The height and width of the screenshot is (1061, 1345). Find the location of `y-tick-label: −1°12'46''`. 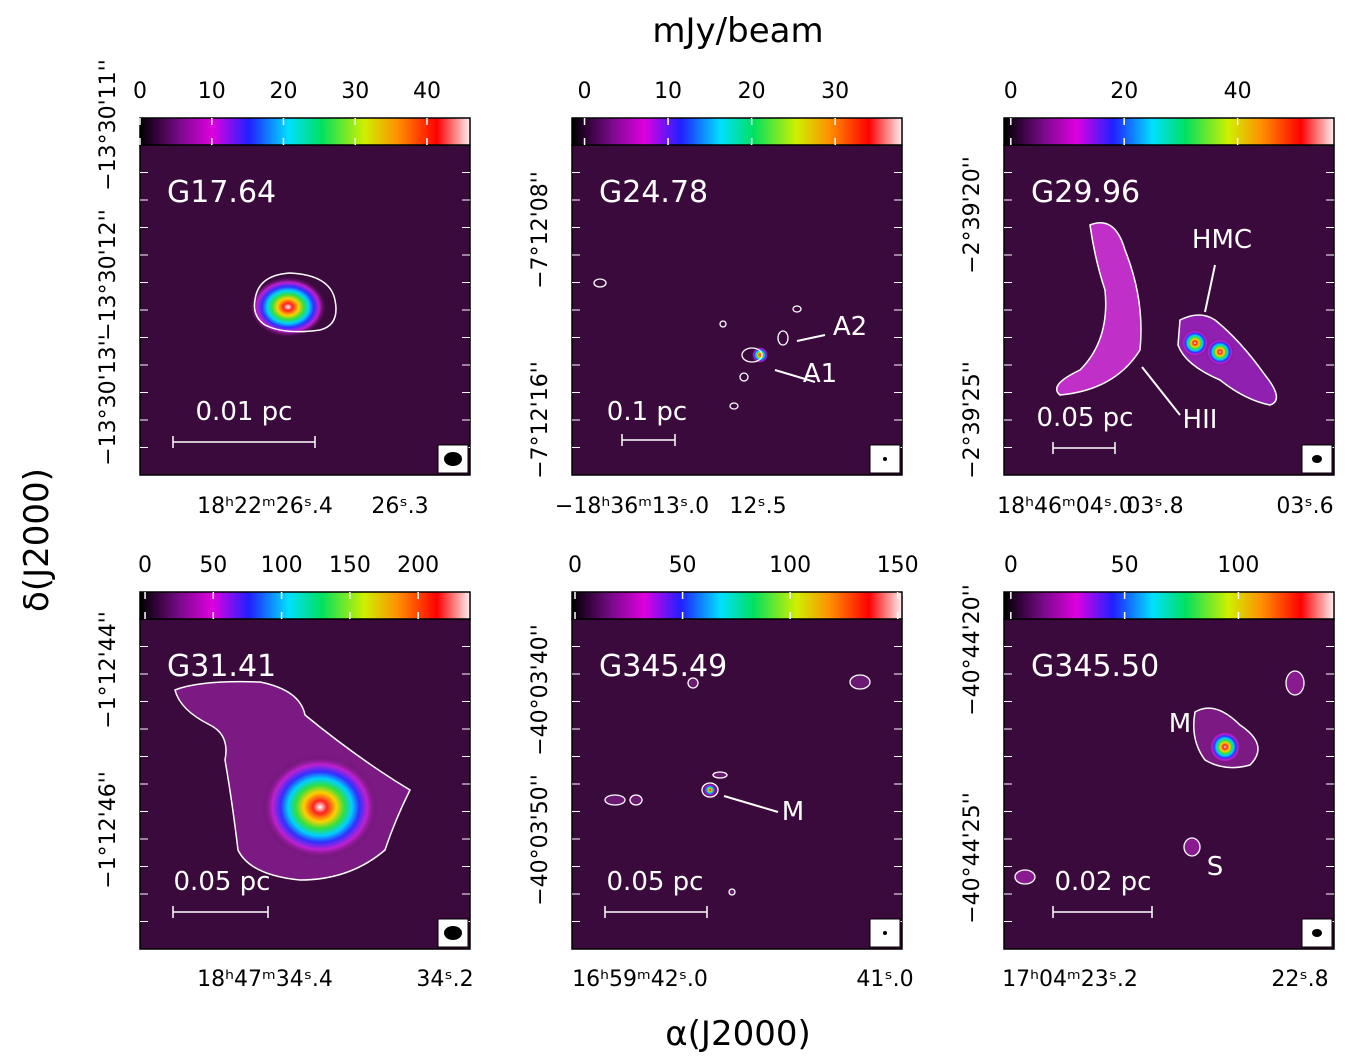

y-tick-label: −1°12'46'' is located at coordinates (108, 830).